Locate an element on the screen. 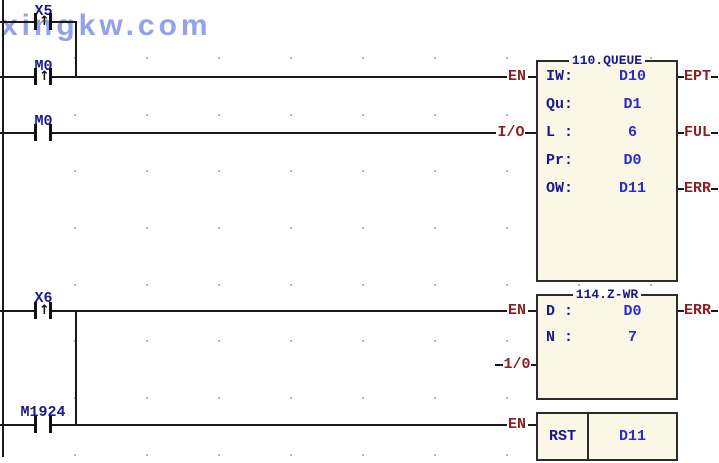 The width and height of the screenshot is (719, 463). queue-io-pin: I/O is located at coordinates (511, 132).